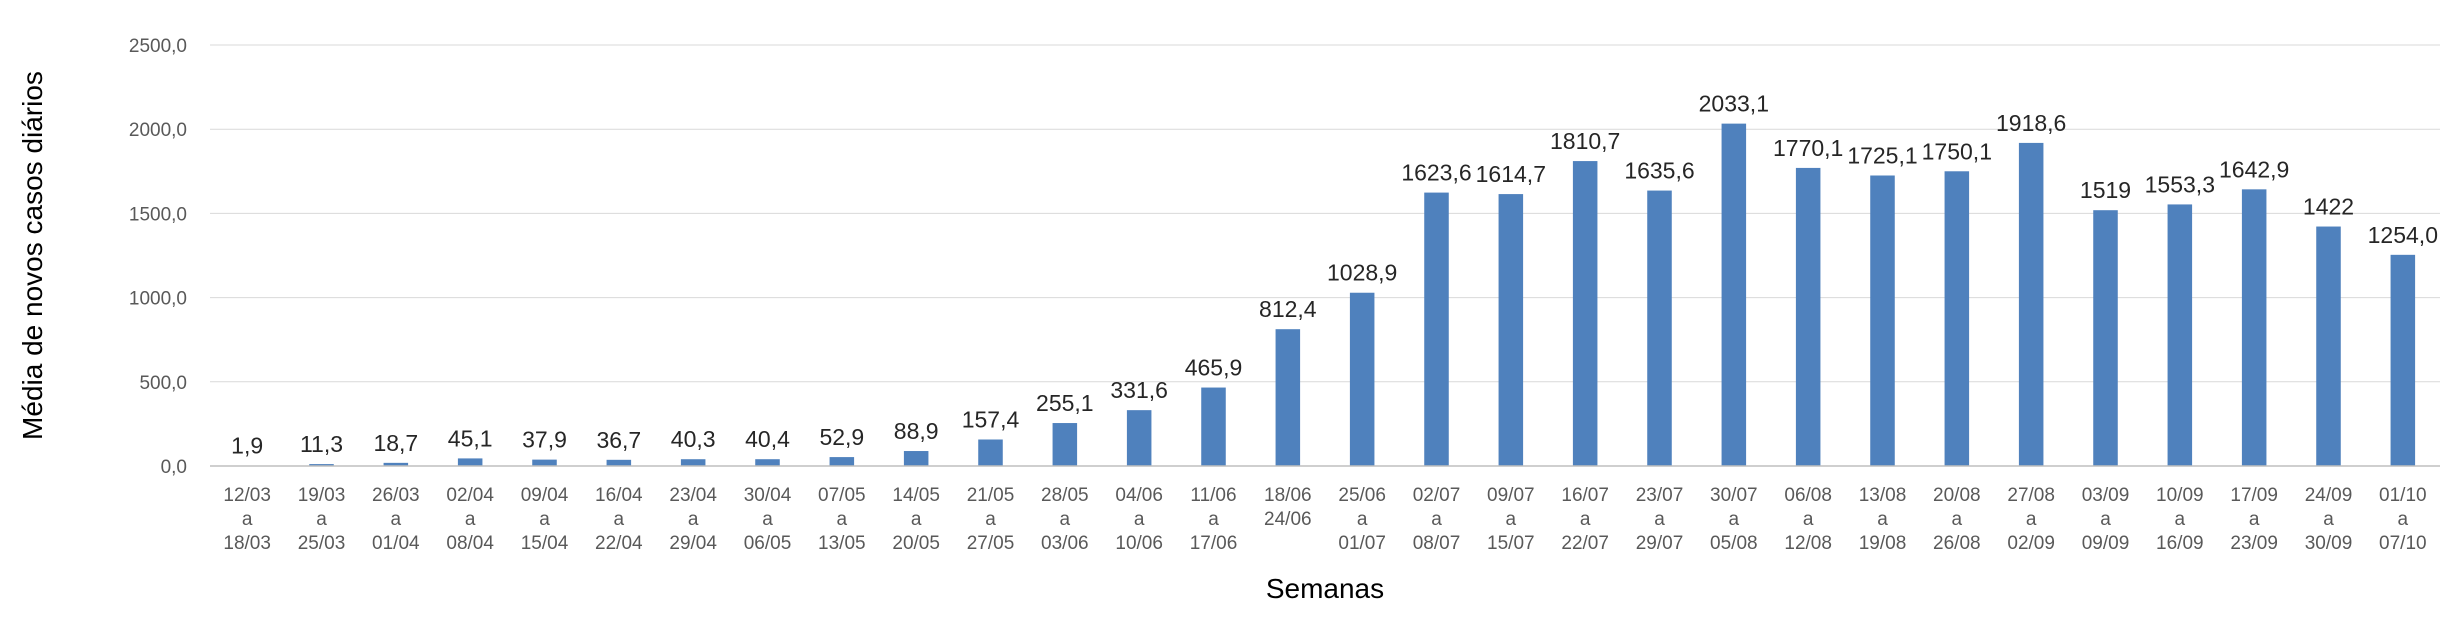 This screenshot has height=618, width=2461. Describe the element at coordinates (991, 519) in the screenshot. I see `x-tick-label: 21/05 a 27/05` at that location.